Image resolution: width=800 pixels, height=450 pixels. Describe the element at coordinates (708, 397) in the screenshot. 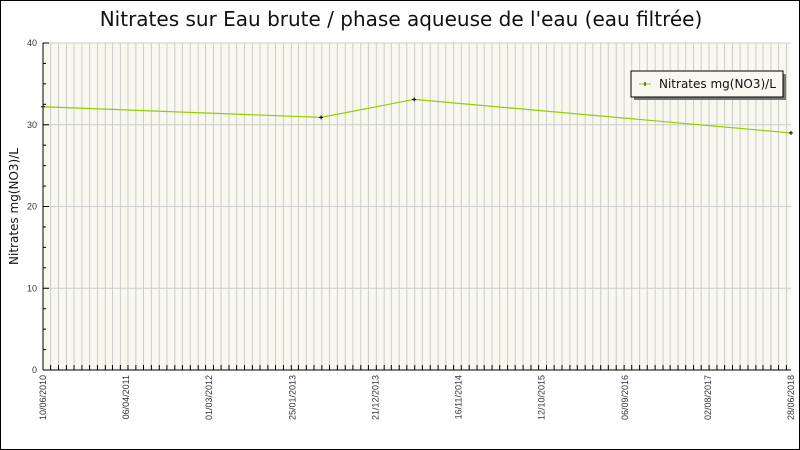

I see `x-tick-label: 02/08/2017` at that location.